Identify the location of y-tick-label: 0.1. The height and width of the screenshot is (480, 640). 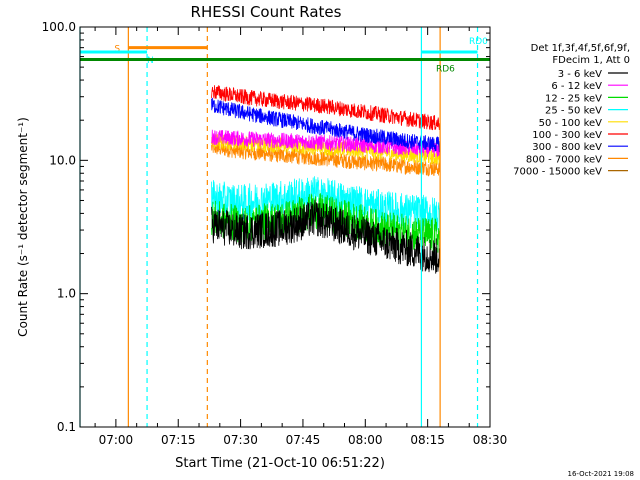
(66, 427).